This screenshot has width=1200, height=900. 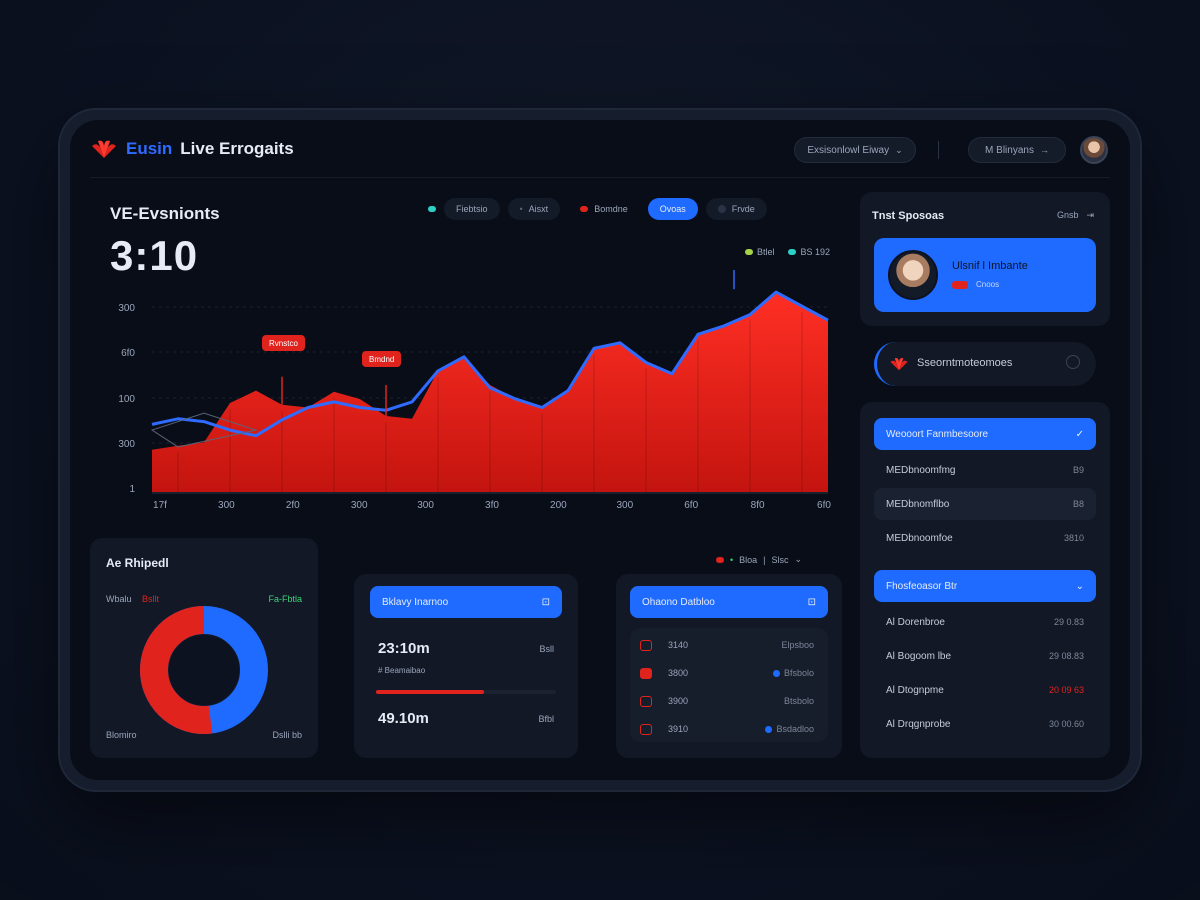 I want to click on filter-chip-label: Frvde, so click(x=743, y=209).